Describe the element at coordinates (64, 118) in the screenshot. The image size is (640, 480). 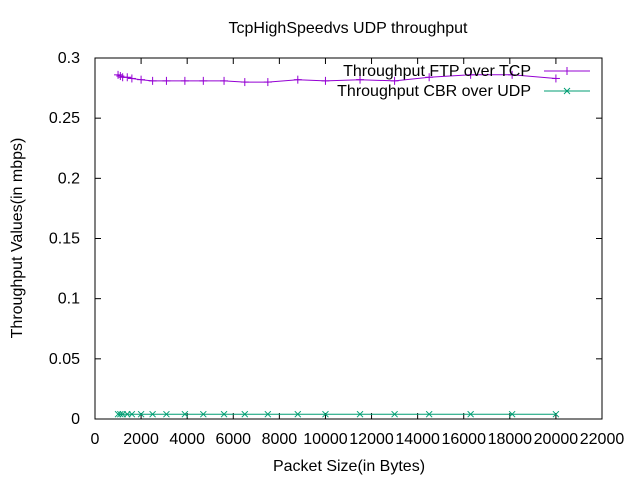
I see `y-tick-label: 0.25` at that location.